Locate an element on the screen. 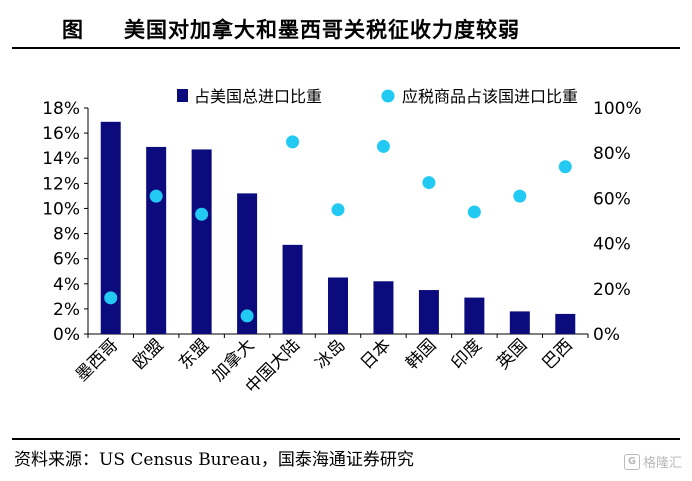 Image resolution: width=692 pixels, height=481 pixels. x-axis-category-label: 印度 is located at coordinates (467, 354).